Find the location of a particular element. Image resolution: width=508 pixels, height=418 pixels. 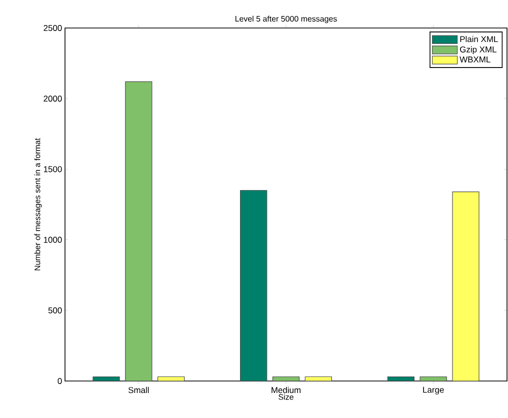

y-tick-label: 500 is located at coordinates (55, 310).